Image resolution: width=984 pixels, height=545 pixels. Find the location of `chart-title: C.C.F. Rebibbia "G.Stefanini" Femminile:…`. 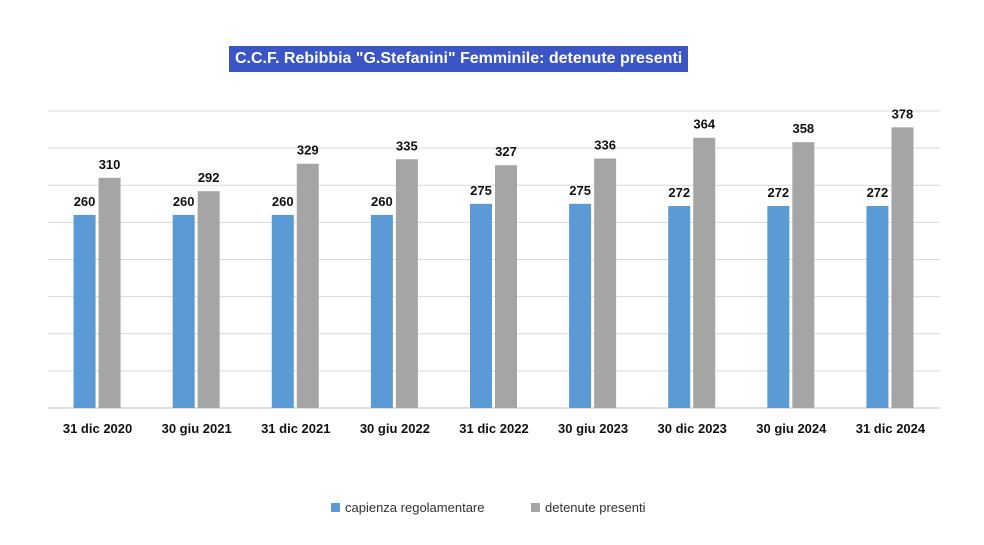

chart-title: C.C.F. Rebibbia "G.Stefanini" Femminile:… is located at coordinates (459, 59).